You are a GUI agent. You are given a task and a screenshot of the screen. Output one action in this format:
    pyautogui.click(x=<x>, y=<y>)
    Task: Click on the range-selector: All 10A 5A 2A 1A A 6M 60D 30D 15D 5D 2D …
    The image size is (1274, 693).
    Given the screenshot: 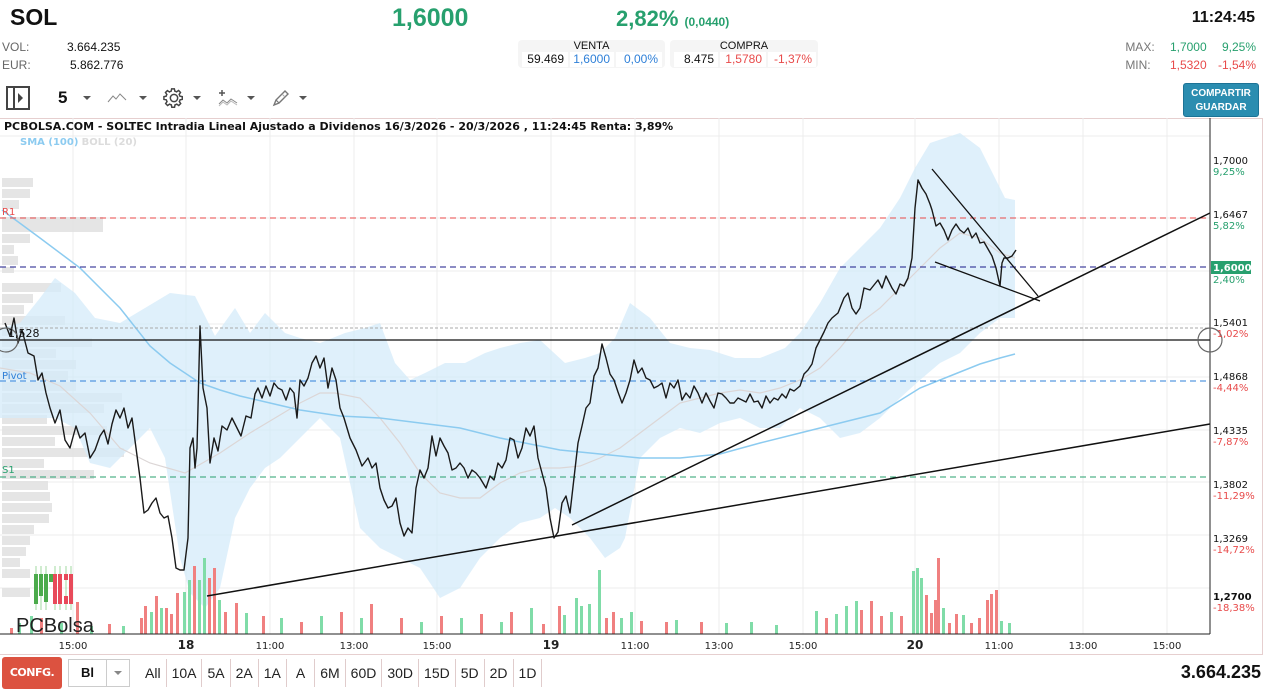 What is the action you would take?
    pyautogui.click(x=341, y=673)
    